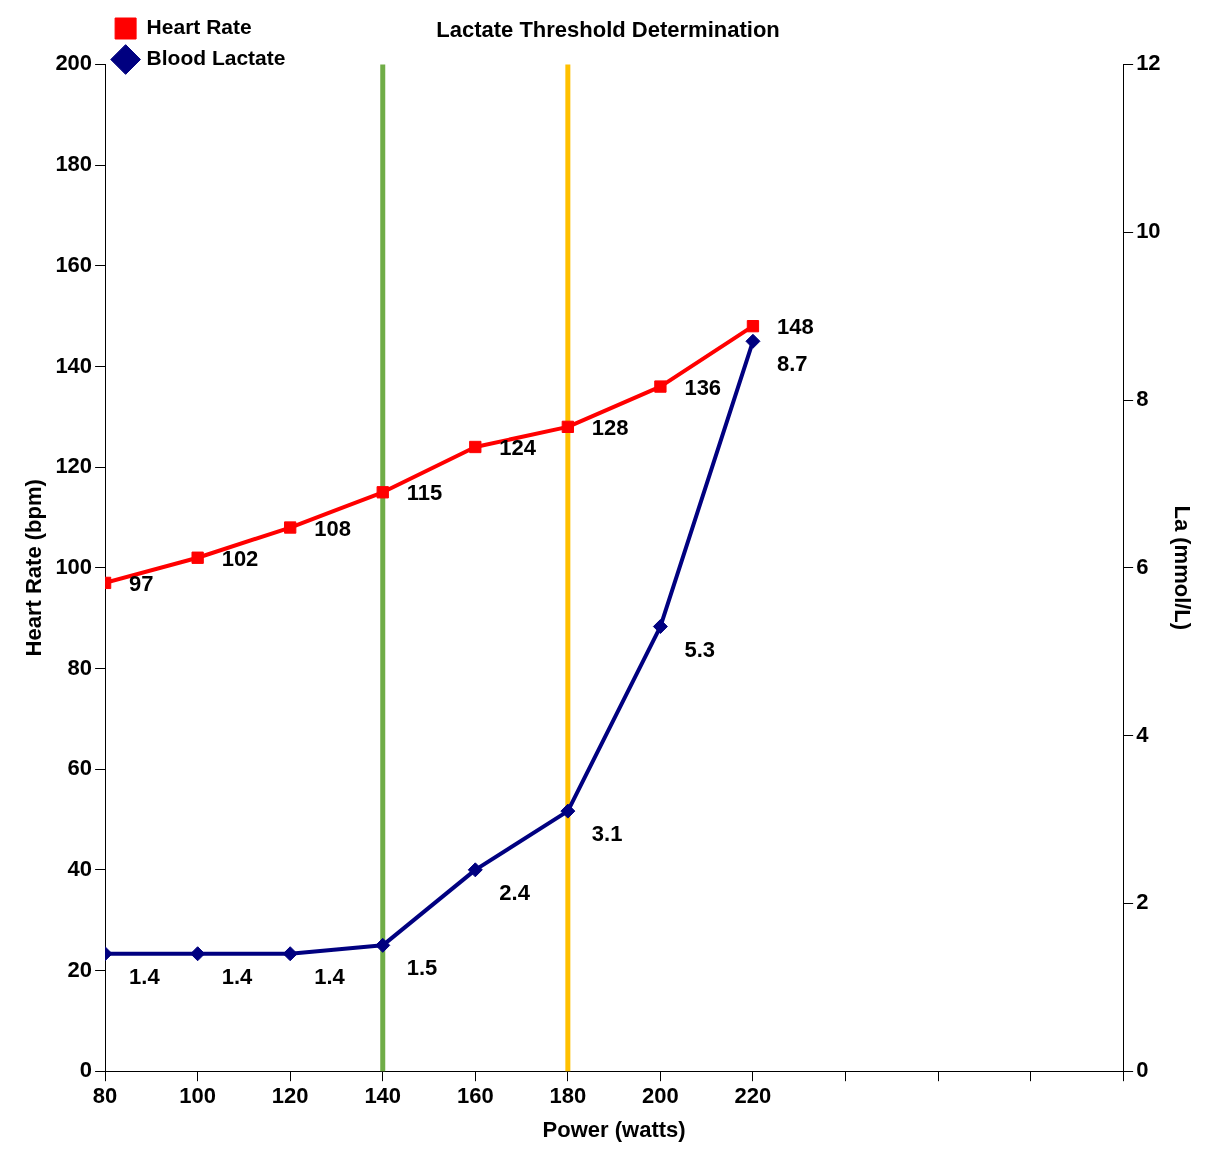 This screenshot has height=1174, width=1221. Describe the element at coordinates (1142, 399) in the screenshot. I see `y2-tick-label: 8` at that location.